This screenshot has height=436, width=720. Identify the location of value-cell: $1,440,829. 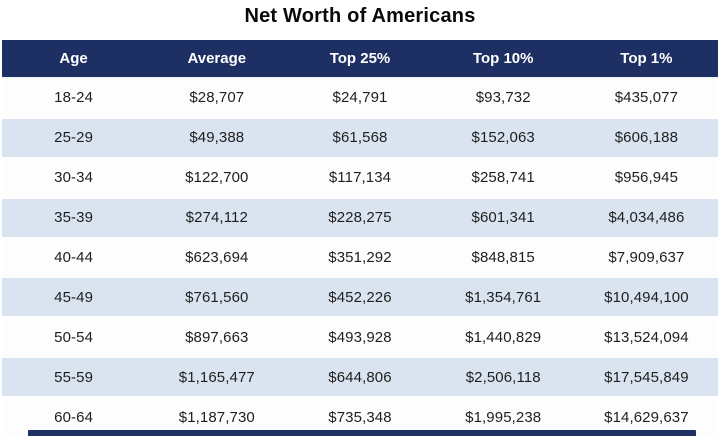
(503, 337).